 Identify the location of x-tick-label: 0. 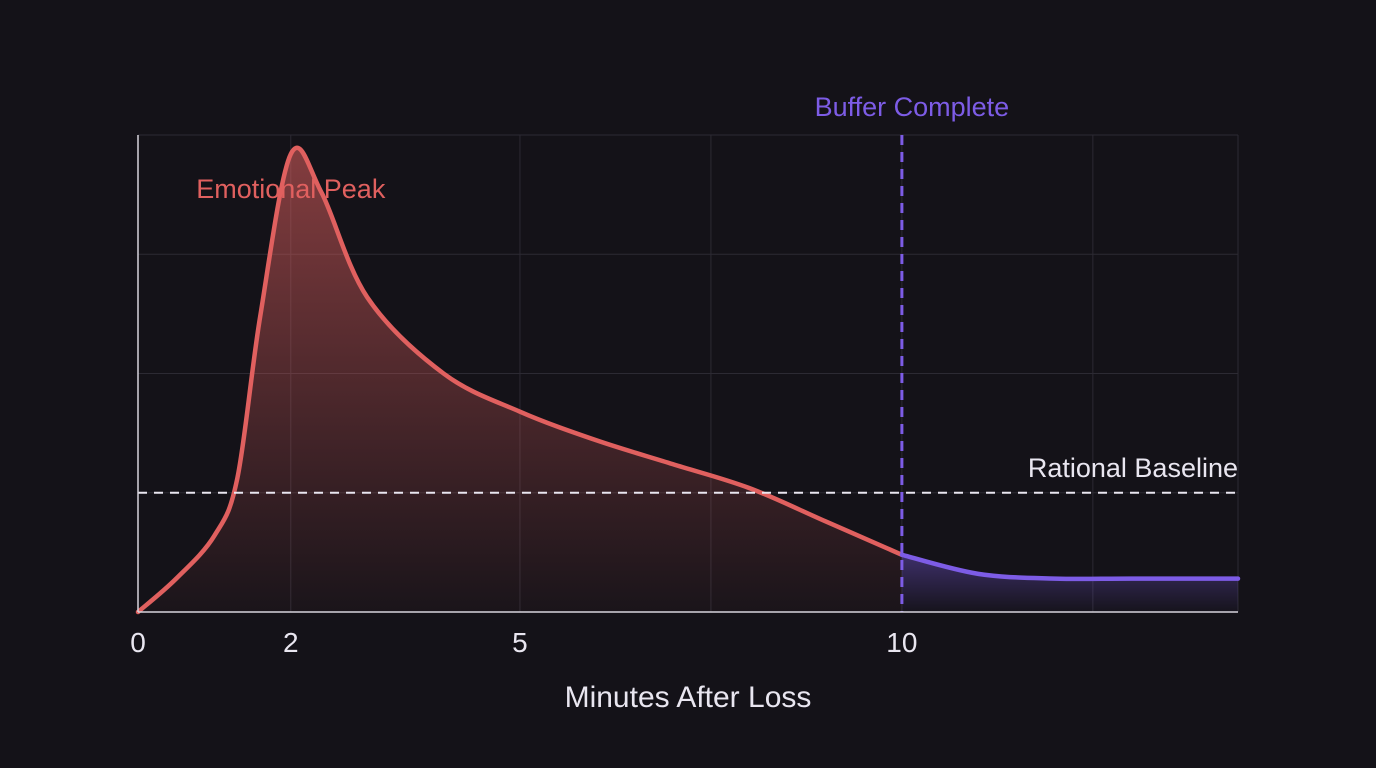
(138, 642).